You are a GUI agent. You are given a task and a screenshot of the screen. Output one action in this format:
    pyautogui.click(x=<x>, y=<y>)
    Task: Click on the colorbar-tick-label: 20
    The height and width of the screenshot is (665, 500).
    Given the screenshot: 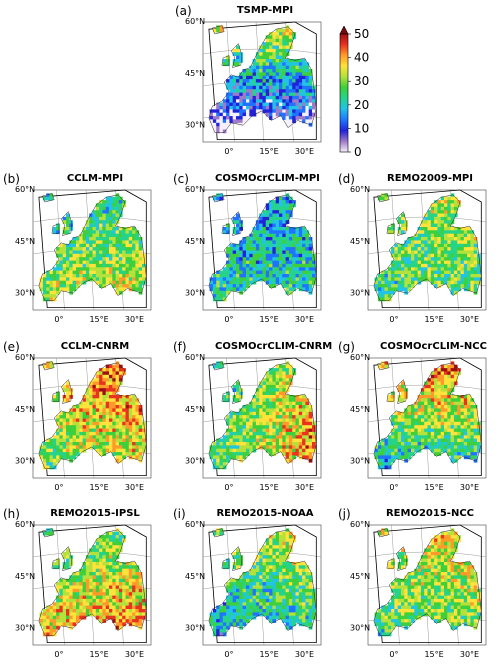 What is the action you would take?
    pyautogui.click(x=361, y=105)
    